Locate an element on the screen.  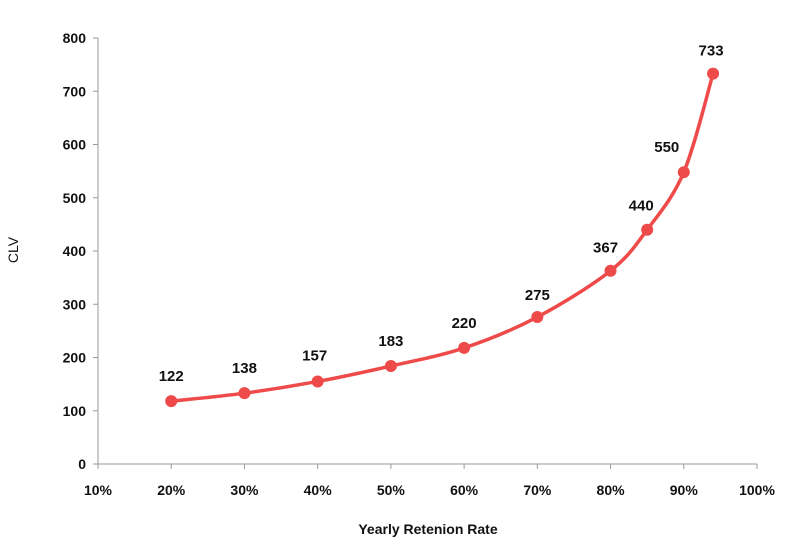
y-tick-label: 200 is located at coordinates (75, 358).